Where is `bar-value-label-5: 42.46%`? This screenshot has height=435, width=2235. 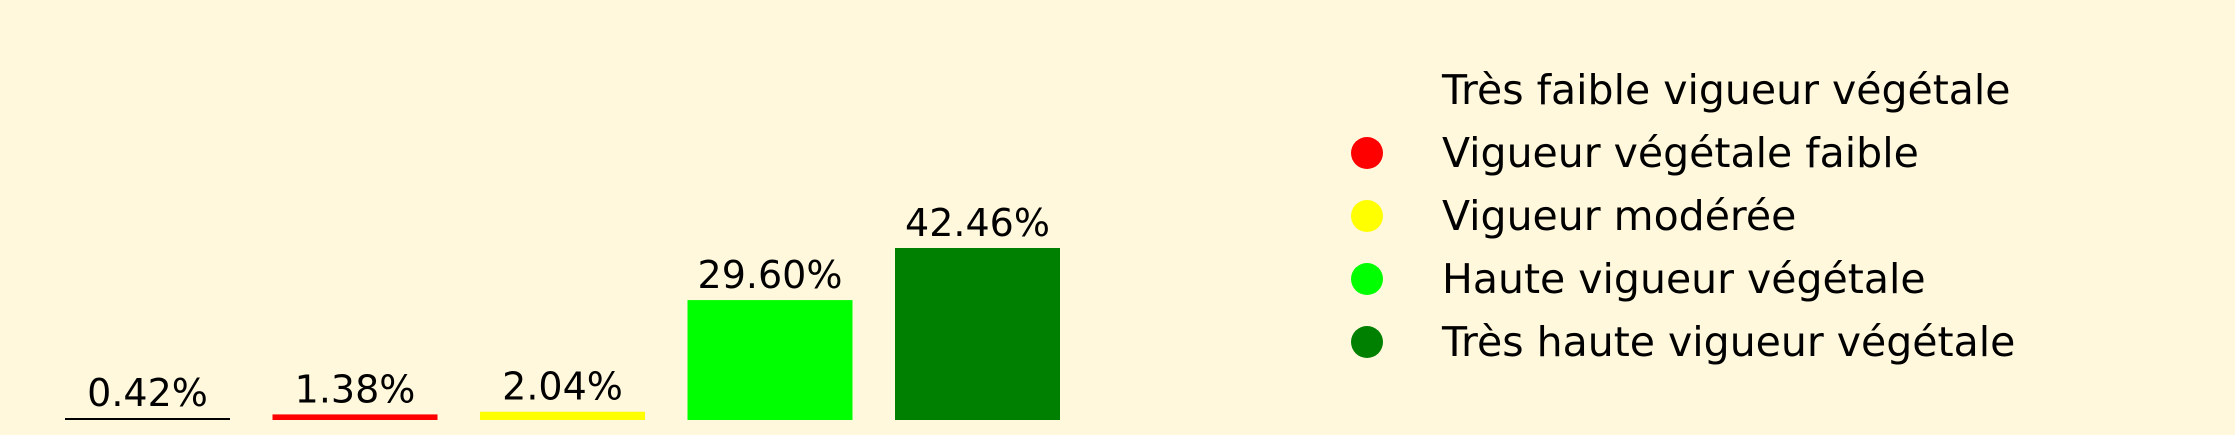 bar-value-label-5: 42.46% is located at coordinates (977, 223).